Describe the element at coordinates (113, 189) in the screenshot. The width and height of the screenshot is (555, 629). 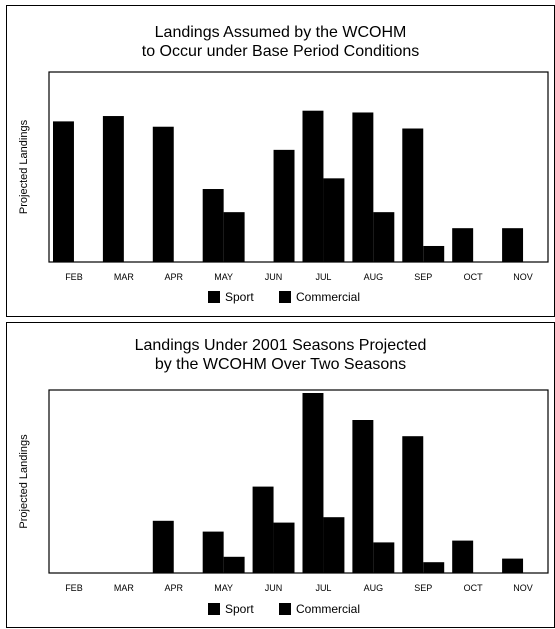
I see `bar-sport-mar` at that location.